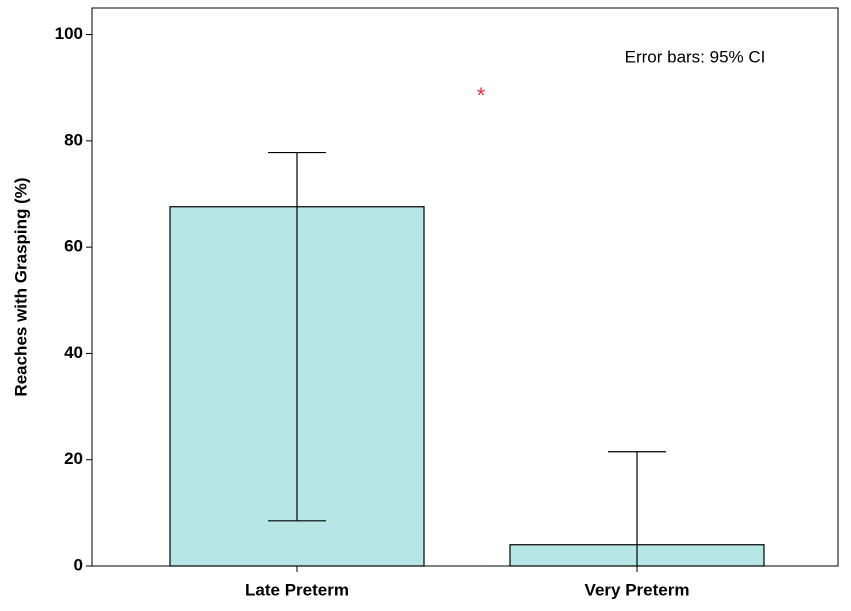  I want to click on y-tick-label: 0, so click(78, 564).